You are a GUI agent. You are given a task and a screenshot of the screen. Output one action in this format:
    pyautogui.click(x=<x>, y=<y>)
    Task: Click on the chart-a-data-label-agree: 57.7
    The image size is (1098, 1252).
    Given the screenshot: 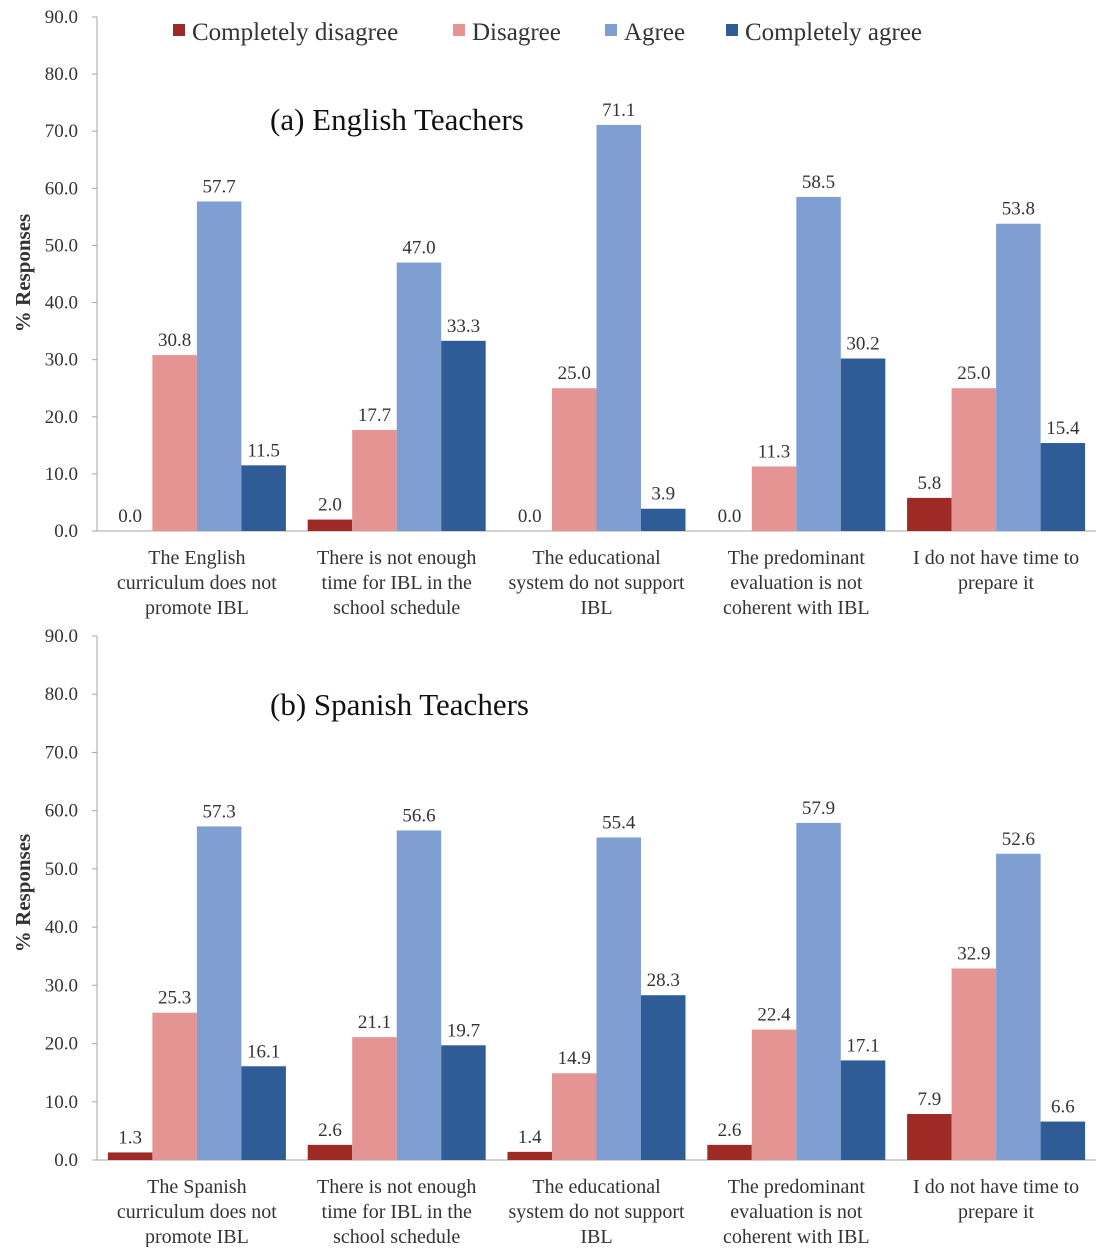 What is the action you would take?
    pyautogui.click(x=219, y=186)
    